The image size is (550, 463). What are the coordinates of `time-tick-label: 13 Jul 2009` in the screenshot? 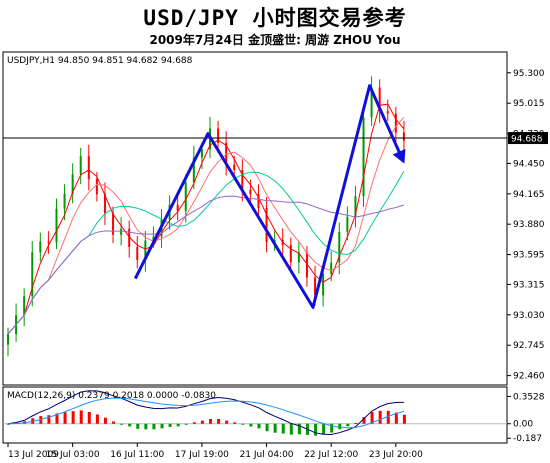 It's located at (33, 455).